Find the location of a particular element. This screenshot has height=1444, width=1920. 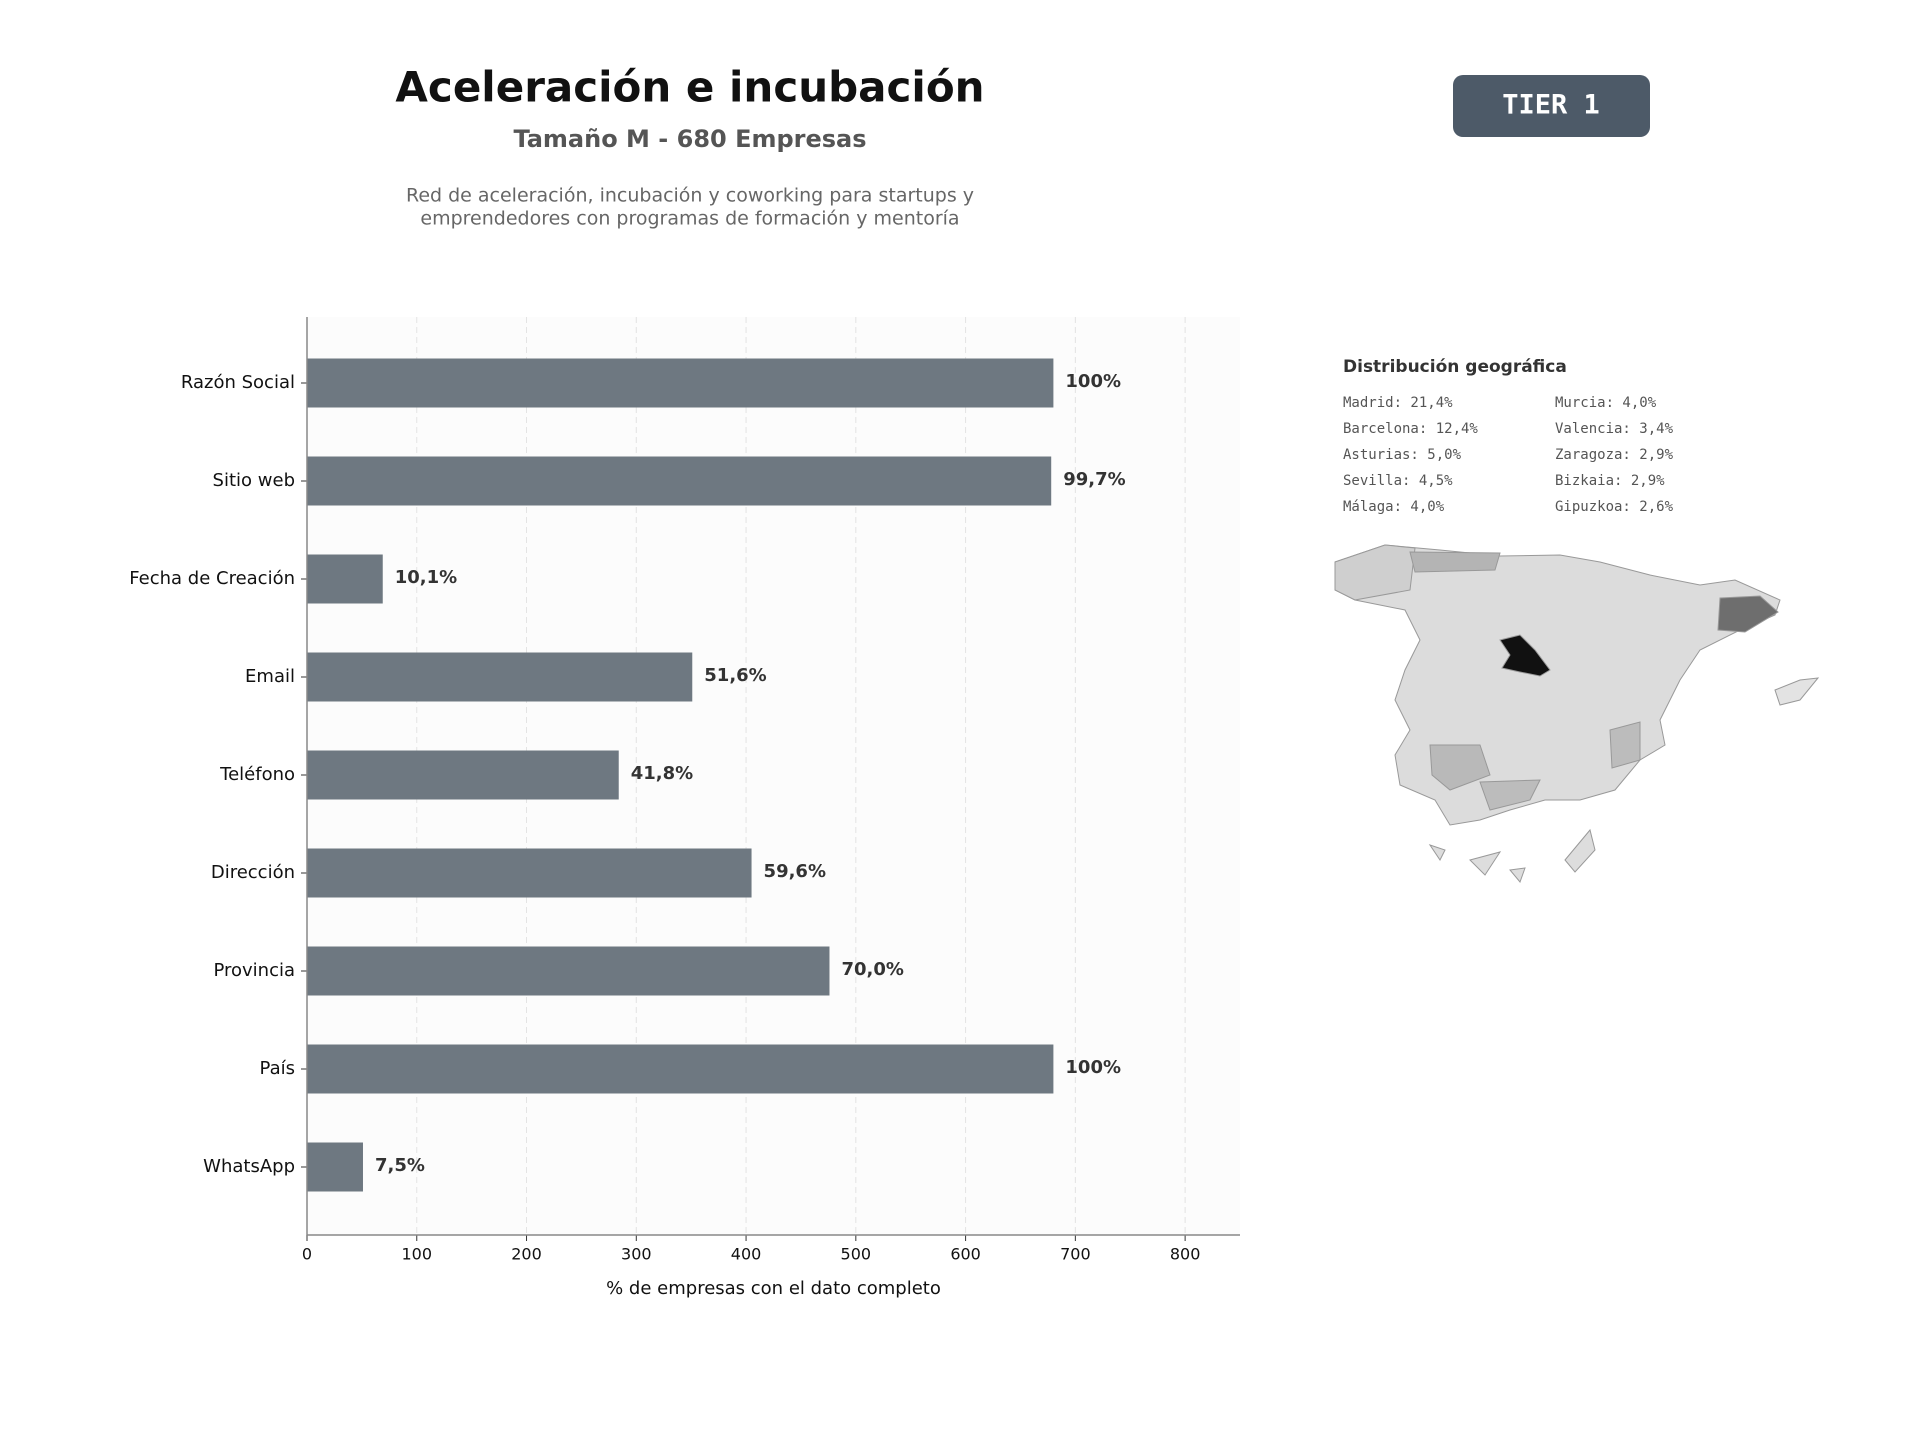

geo-item: Barcelona: 12,4% is located at coordinates (1410, 429).